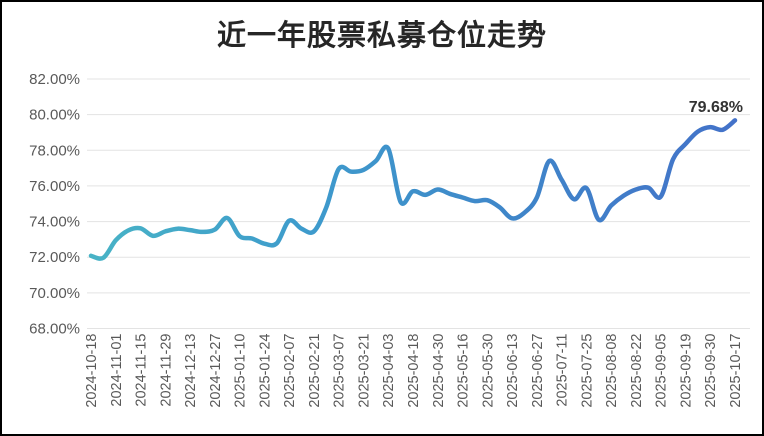 The width and height of the screenshot is (764, 436). I want to click on x-tick-label: 2025-03-07, so click(340, 371).